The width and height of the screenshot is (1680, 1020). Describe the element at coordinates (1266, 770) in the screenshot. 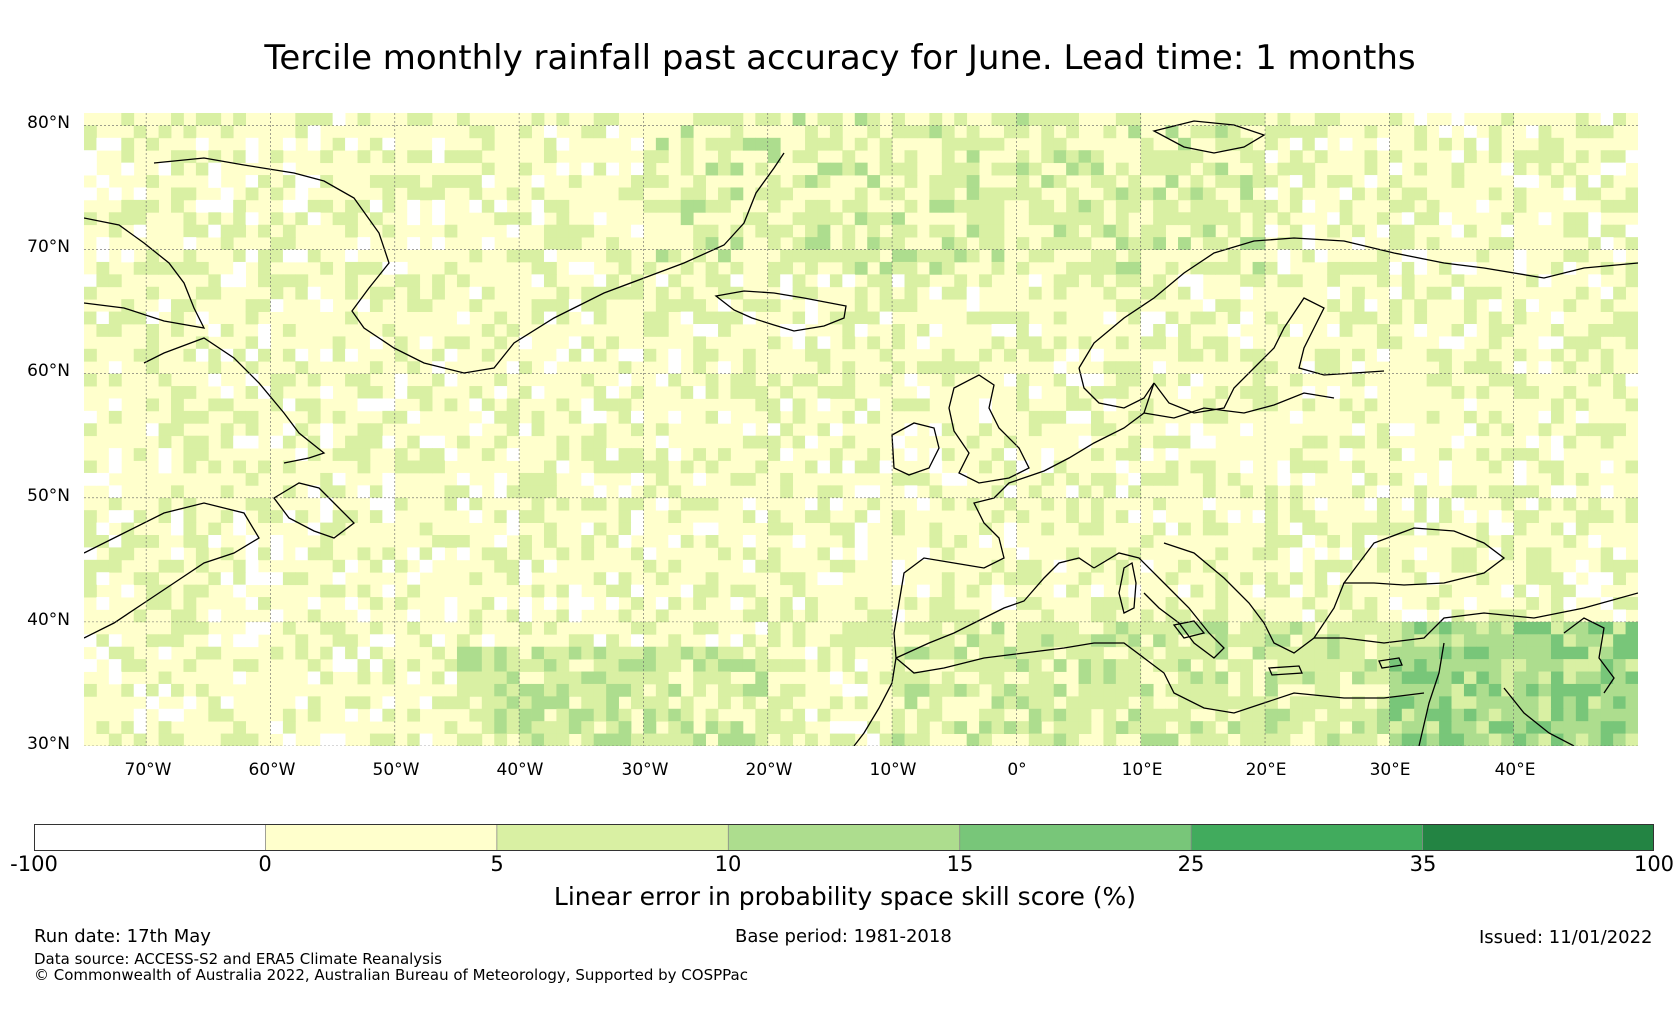

I see `lon-label: 20°E` at that location.